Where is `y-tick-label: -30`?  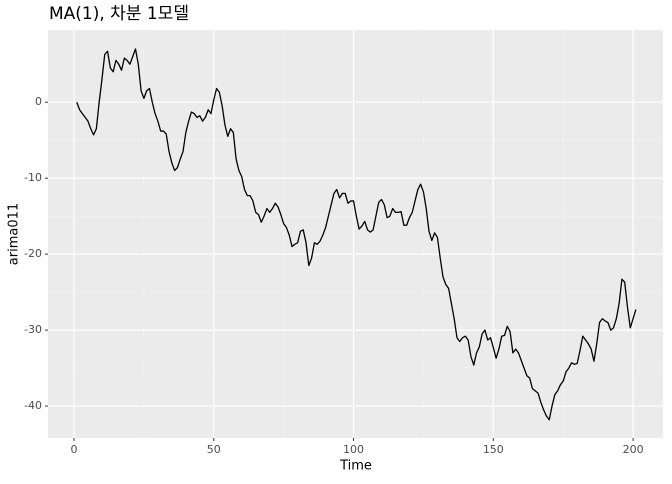 y-tick-label: -30 is located at coordinates (33, 329).